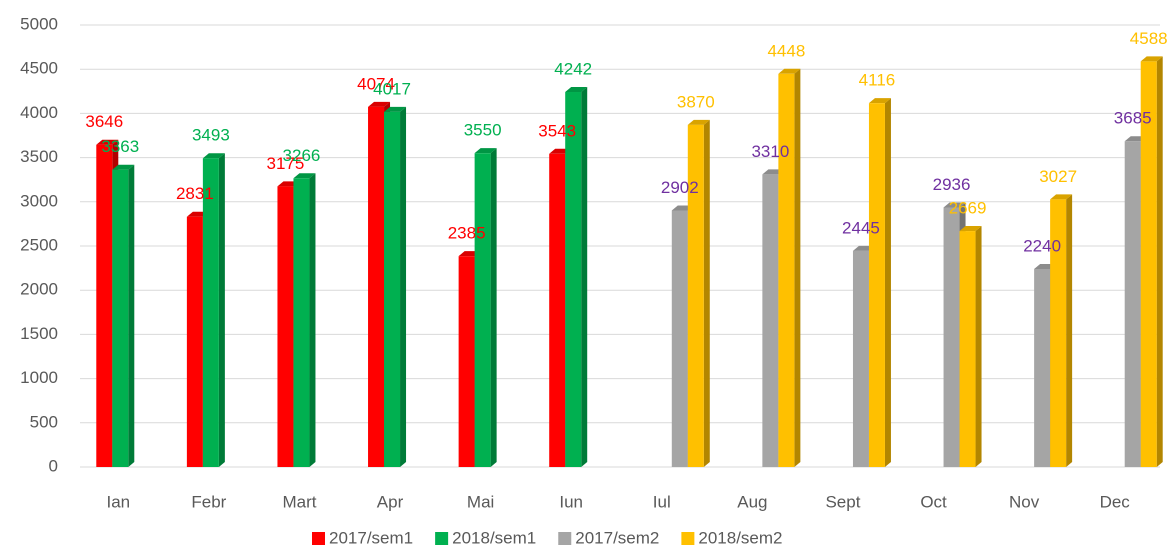  Describe the element at coordinates (480, 501) in the screenshot. I see `x-tick-label: Mai` at that location.